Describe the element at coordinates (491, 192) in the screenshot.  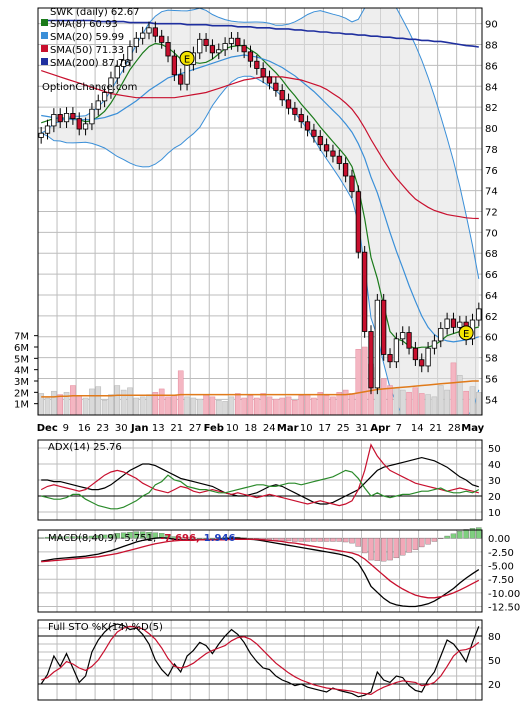
I see `y-tick-label: 74` at that location.